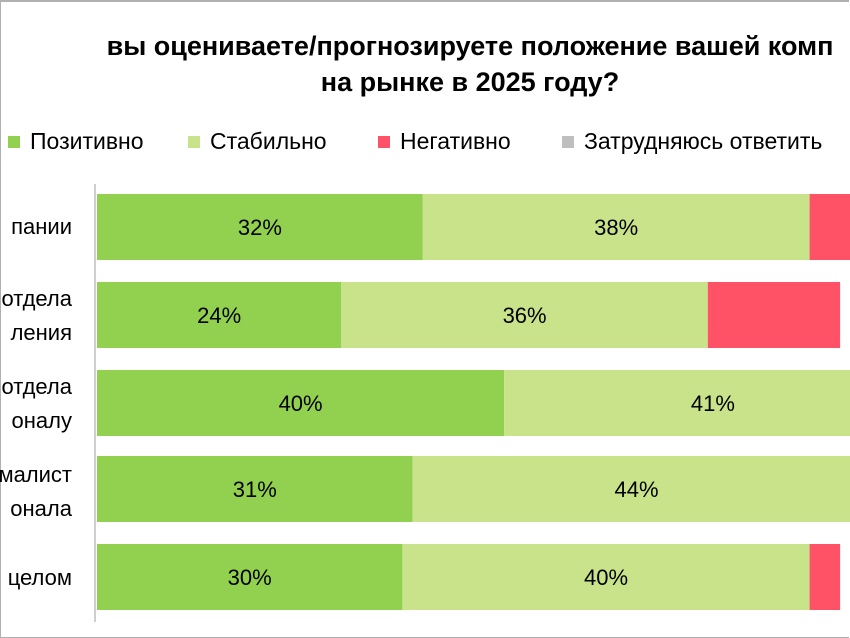 This screenshot has width=850, height=638. What do you see at coordinates (636, 489) in the screenshot?
I see `data-label-4-2: 44%` at bounding box center [636, 489].